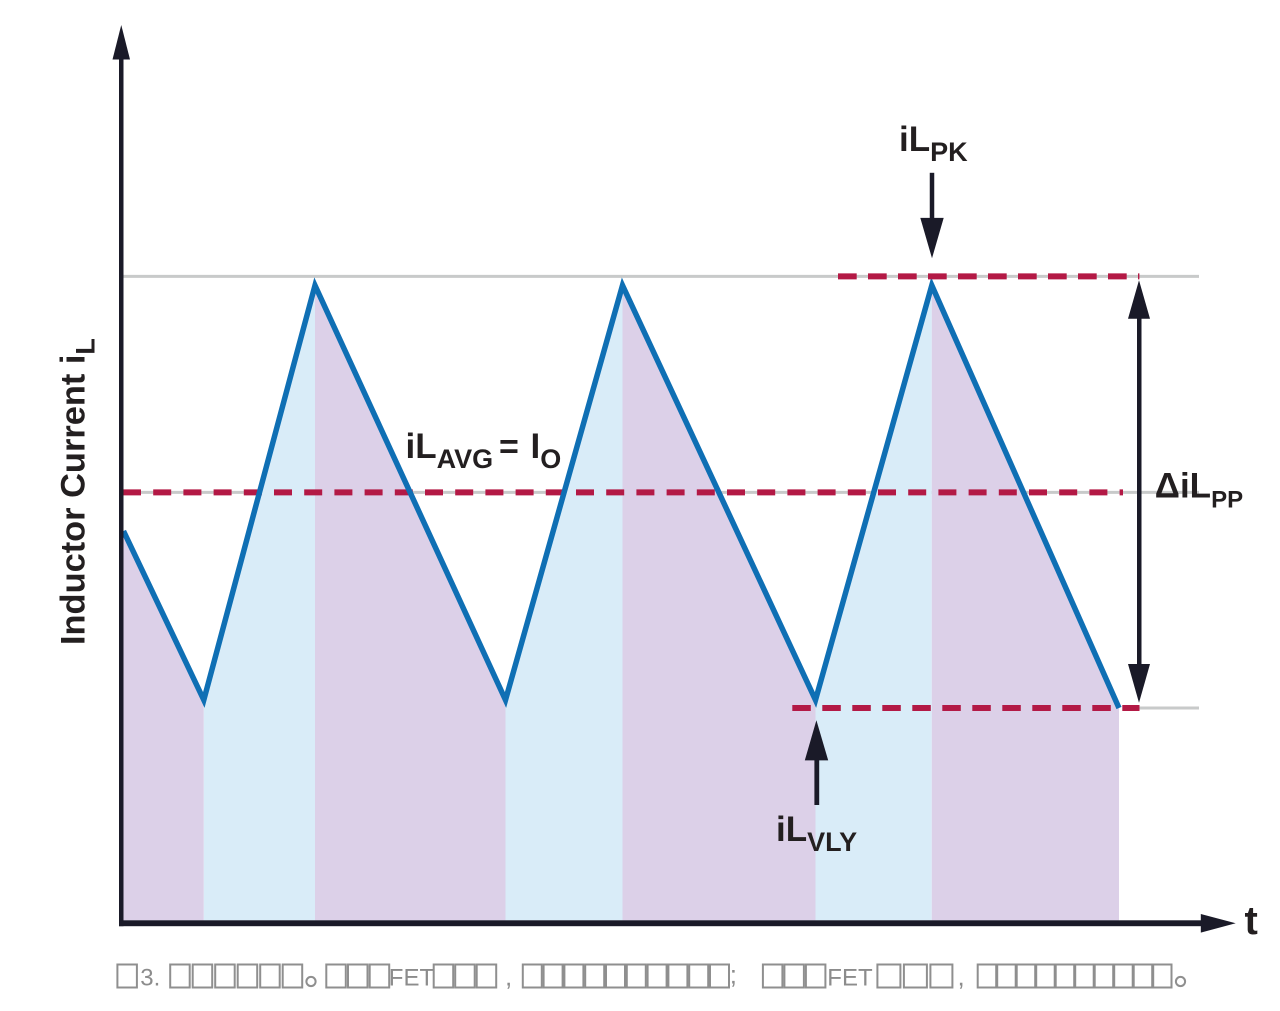 The width and height of the screenshot is (1280, 1011). Describe the element at coordinates (150, 977) in the screenshot. I see `svg-text: 3.` at that location.